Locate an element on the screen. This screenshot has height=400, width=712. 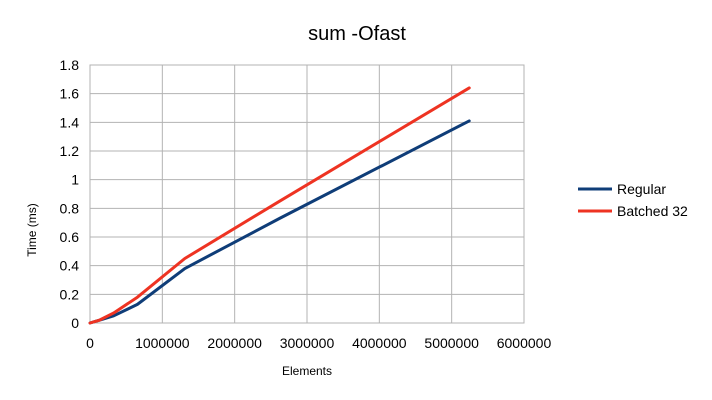
chart-title: sum -Ofast is located at coordinates (357, 34).